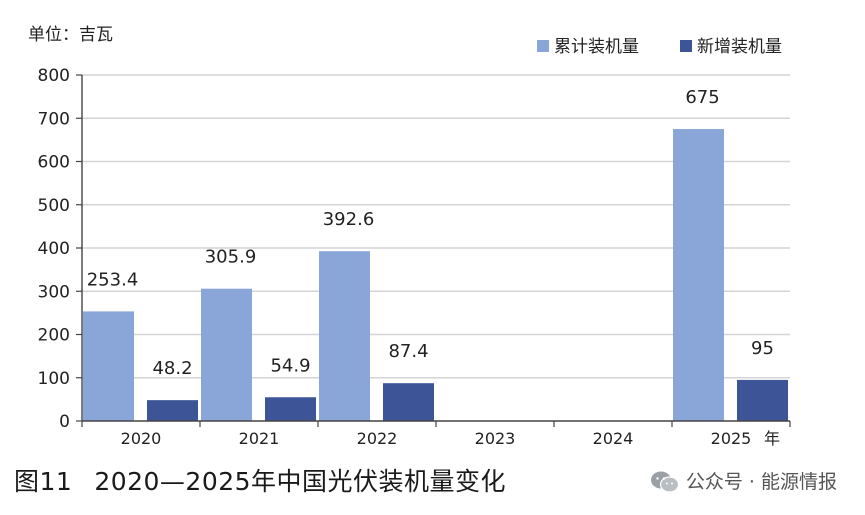  What do you see at coordinates (349, 219) in the screenshot?
I see `data-label: 392.6` at bounding box center [349, 219].